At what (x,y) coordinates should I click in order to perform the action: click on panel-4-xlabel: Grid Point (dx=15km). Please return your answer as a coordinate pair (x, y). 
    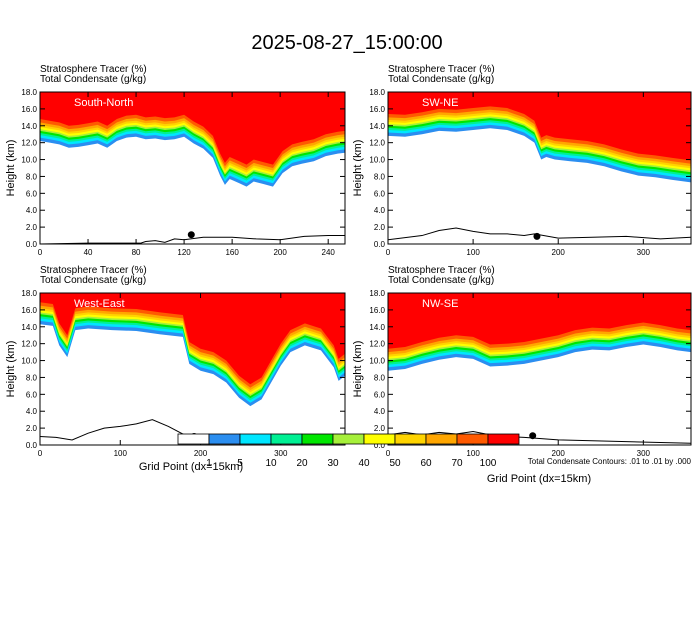
    Looking at the image, I should click on (539, 479).